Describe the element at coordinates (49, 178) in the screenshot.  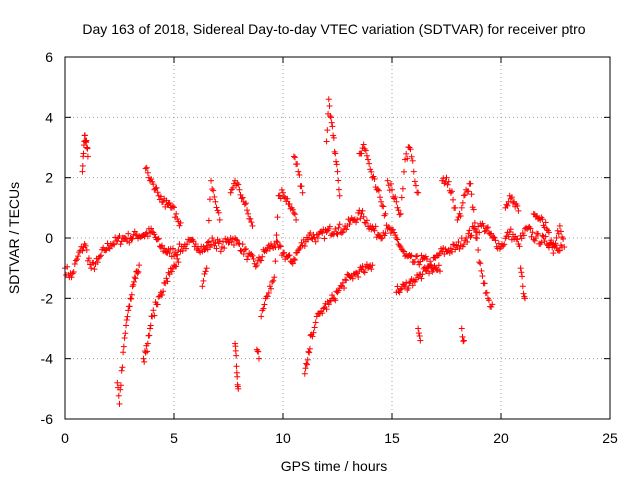
I see `y-tick-label: 2` at that location.